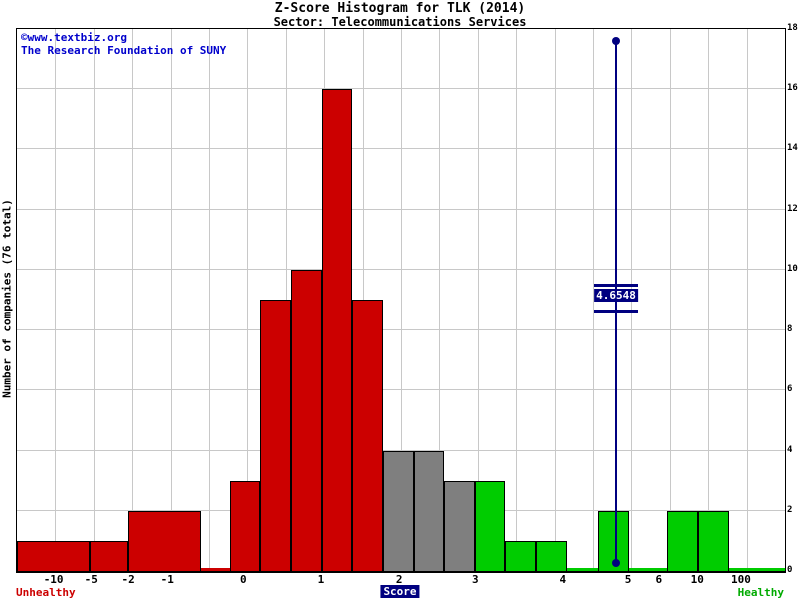 The height and width of the screenshot is (600, 800). Describe the element at coordinates (792, 268) in the screenshot. I see `y-tick-label: 10` at that location.